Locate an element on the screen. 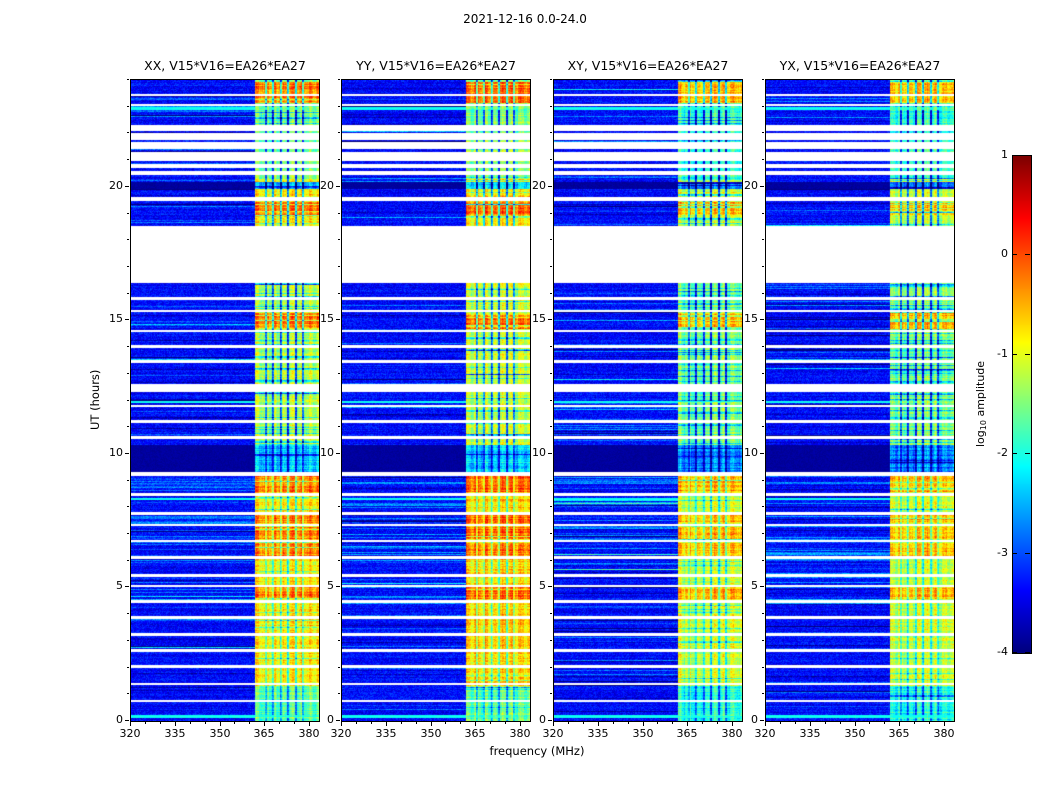  panel-title-yy: YY, V15*V16=EA26*EA27 is located at coordinates (436, 65).